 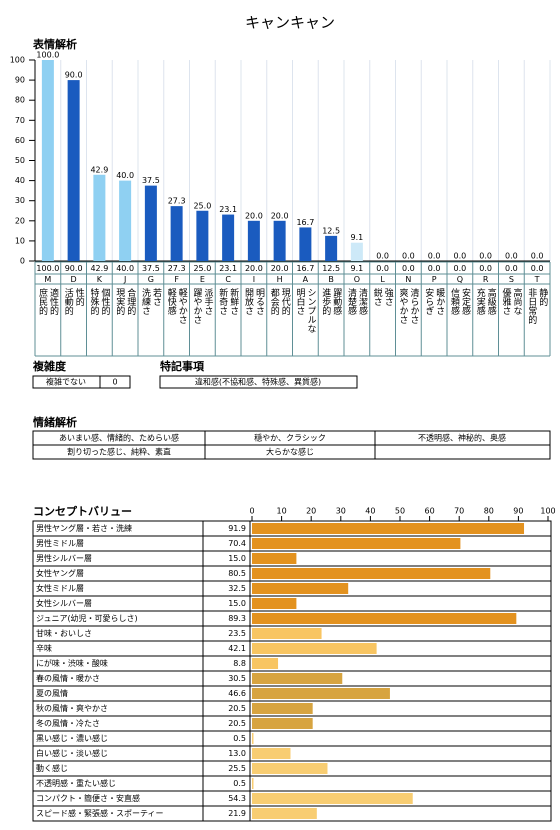 What do you see at coordinates (60, 543) in the screenshot?
I see `row-label: 男性ミドル層` at bounding box center [60, 543].